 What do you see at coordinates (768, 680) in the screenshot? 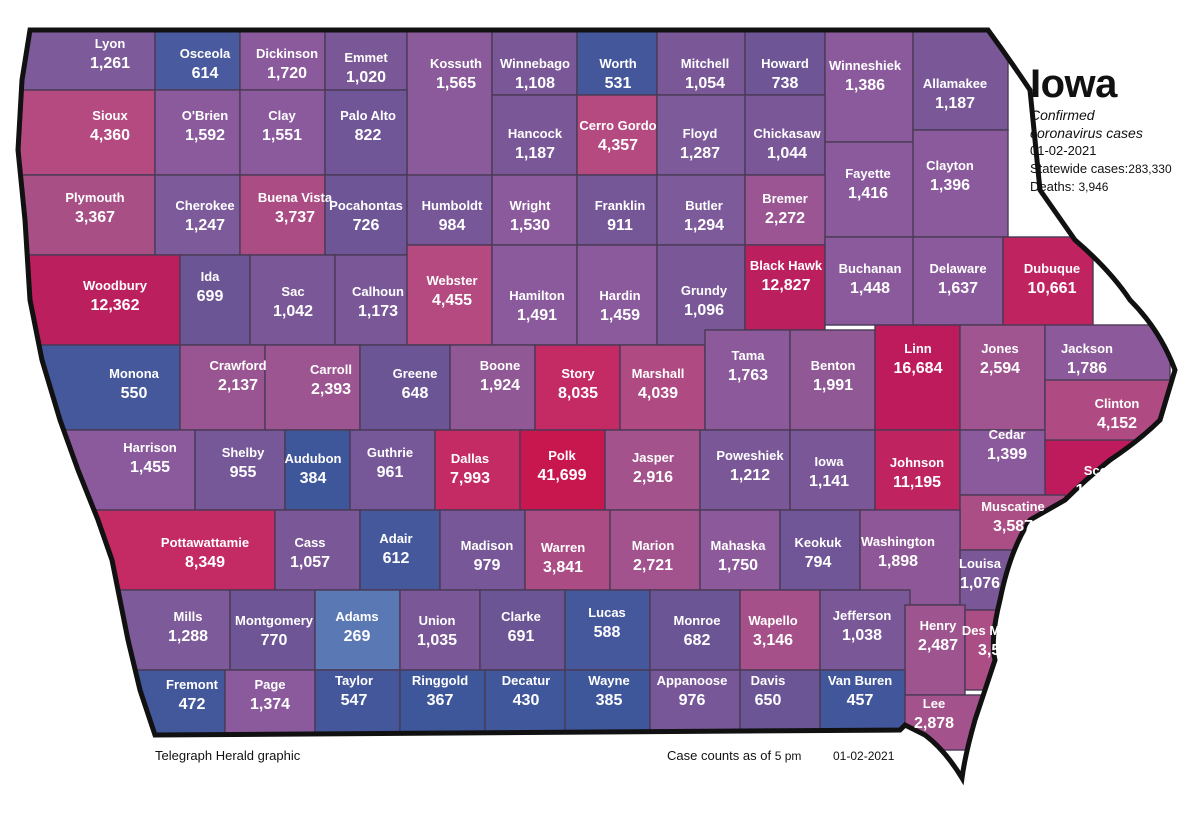
I see `county-name-davis: Davis` at bounding box center [768, 680].